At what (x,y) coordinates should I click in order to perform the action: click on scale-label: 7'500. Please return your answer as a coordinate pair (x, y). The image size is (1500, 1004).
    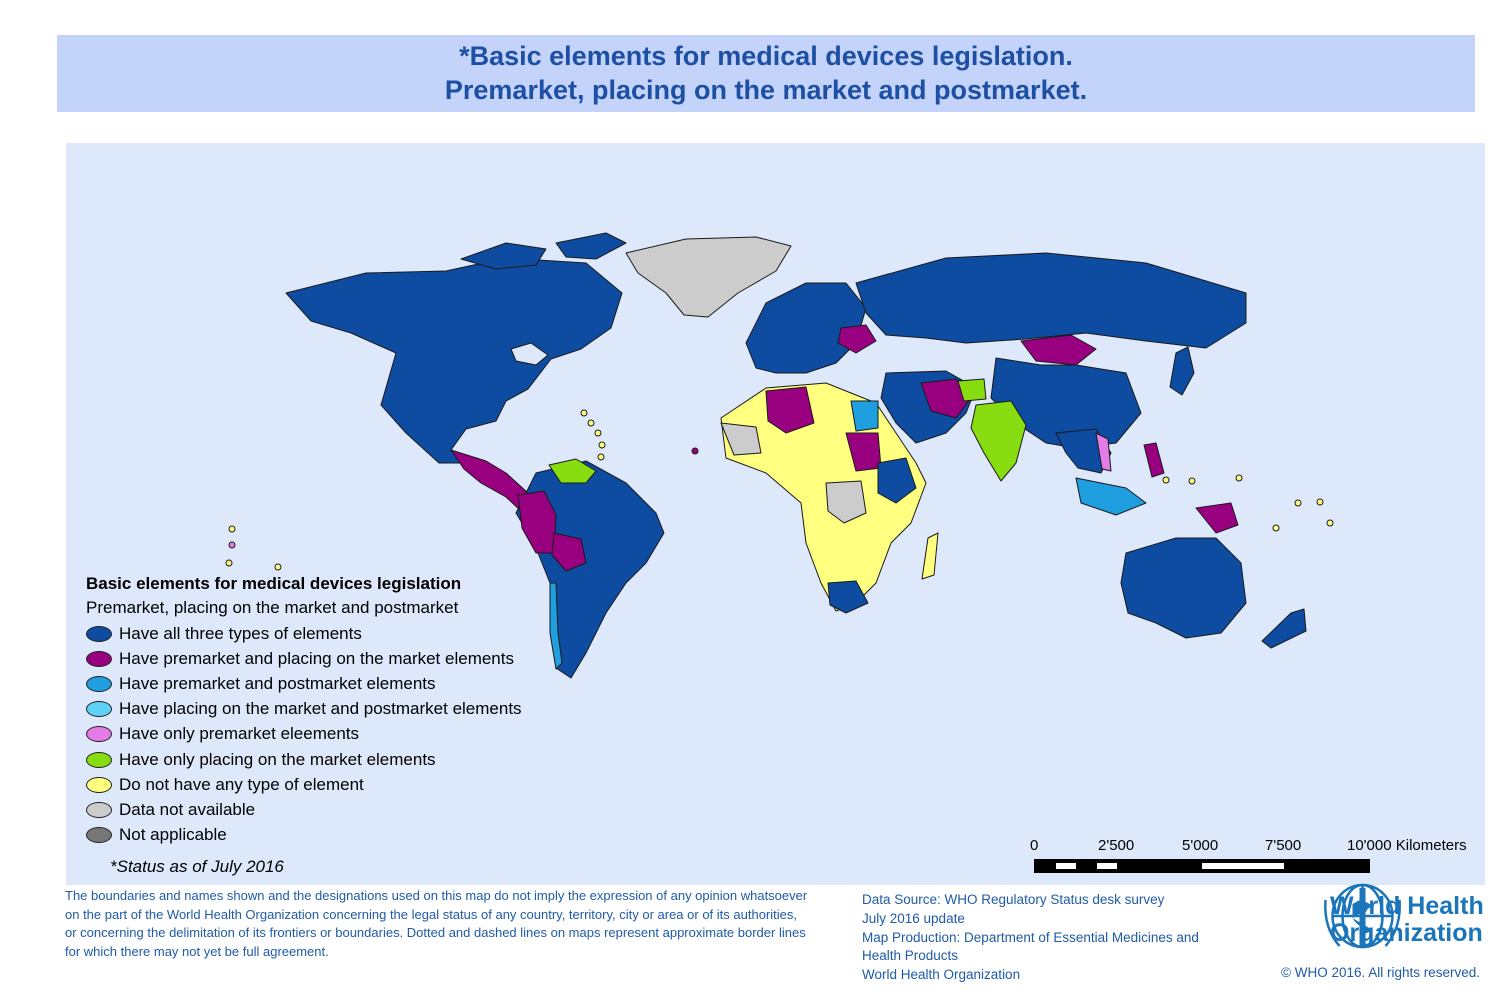
    Looking at the image, I should click on (1283, 845).